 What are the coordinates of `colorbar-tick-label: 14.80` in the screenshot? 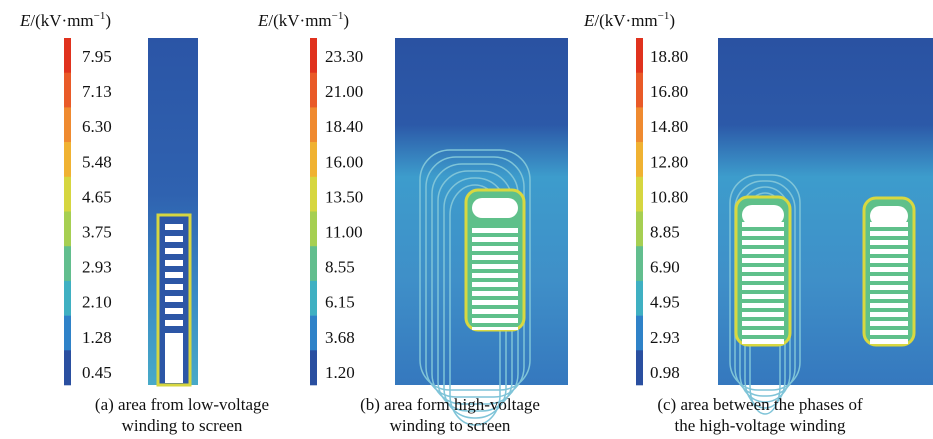 It's located at (669, 126).